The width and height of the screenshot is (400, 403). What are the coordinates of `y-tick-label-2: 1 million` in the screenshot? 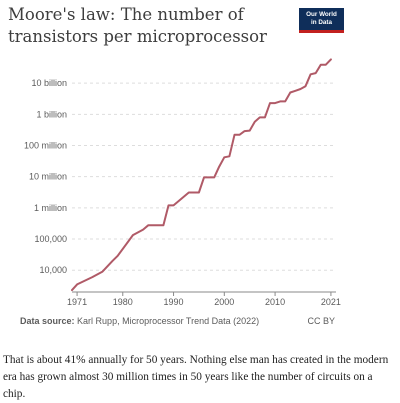 It's located at (50, 208).